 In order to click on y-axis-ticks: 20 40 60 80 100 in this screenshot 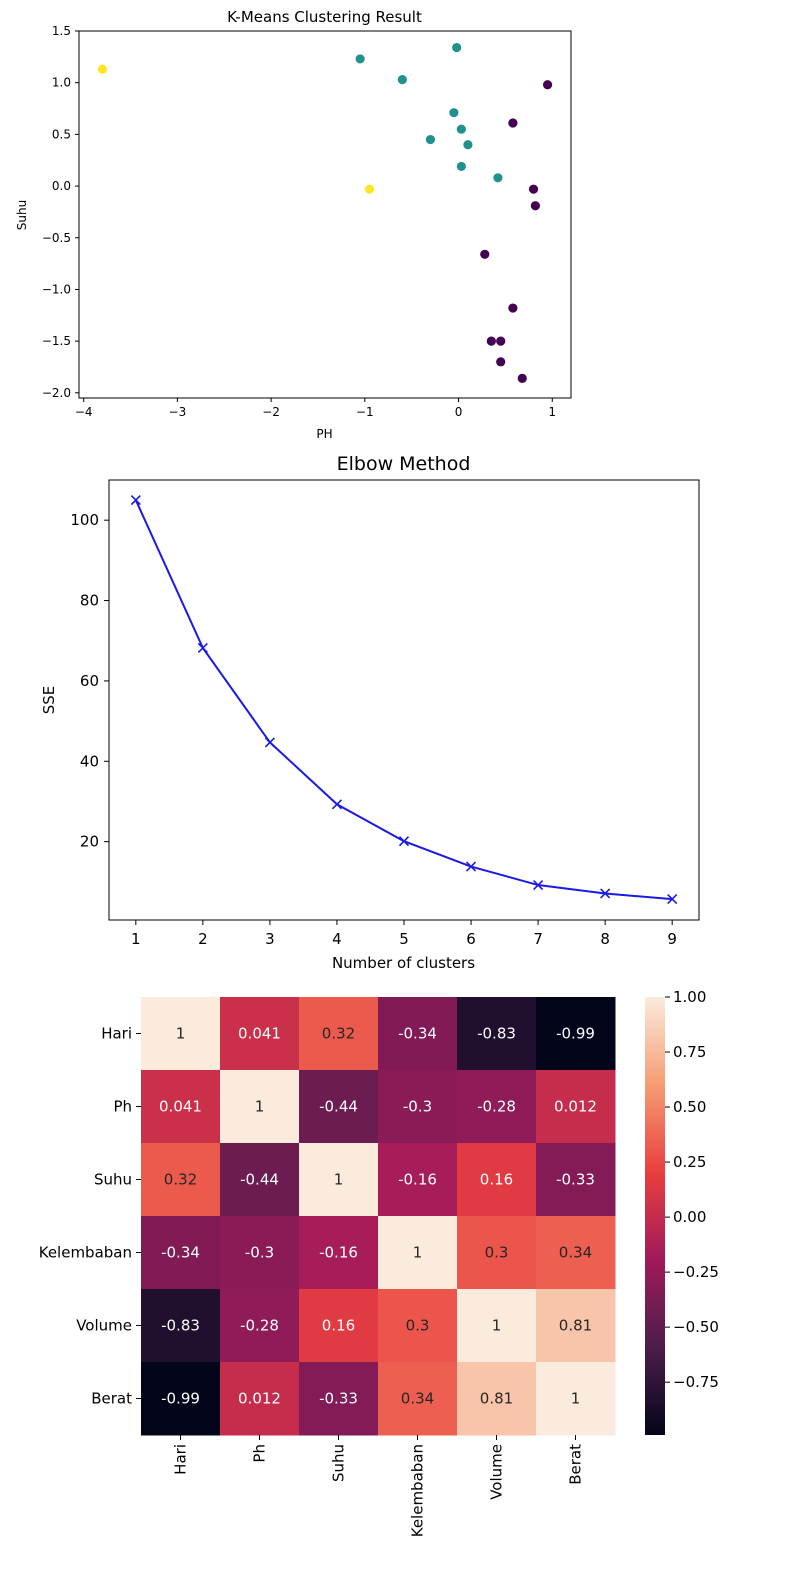, I will do `click(89, 681)`.